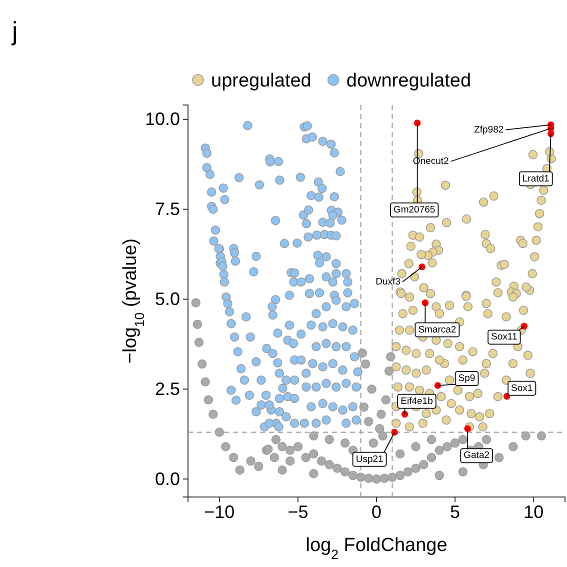 Image resolution: width=567 pixels, height=567 pixels. I want to click on legend-label: upregulated, so click(261, 81).